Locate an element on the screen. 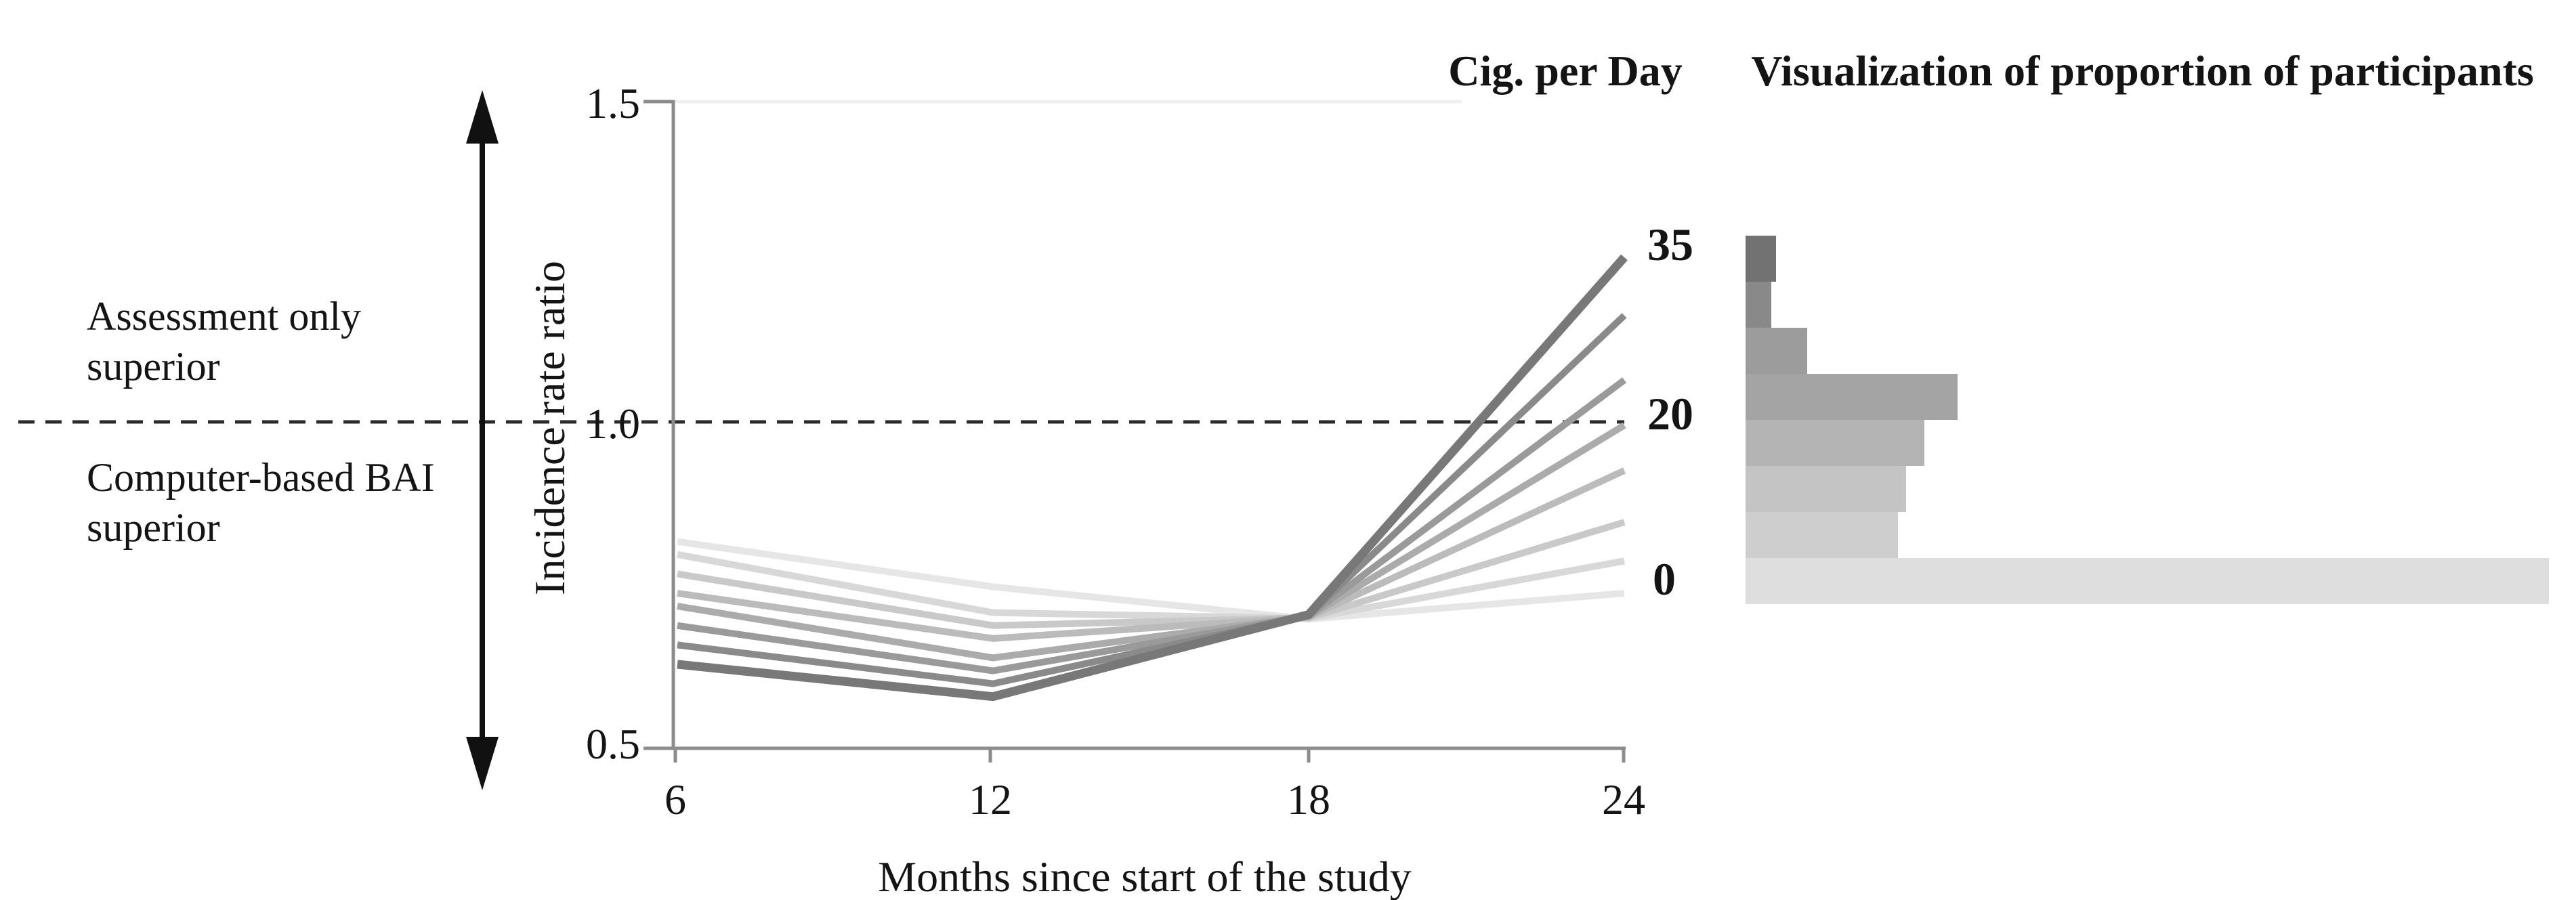  x-tick-label-12: 12 is located at coordinates (990, 799).